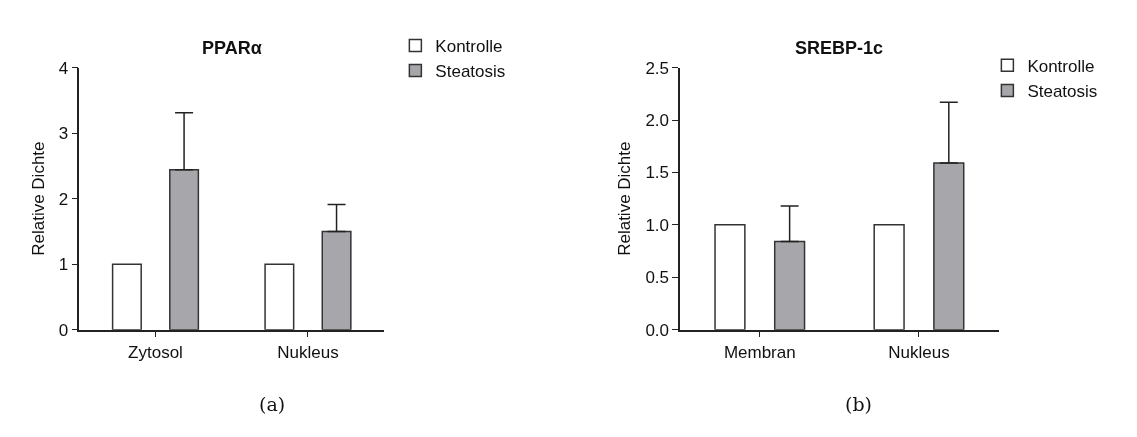 This screenshot has width=1137, height=437. Describe the element at coordinates (657, 68) in the screenshot. I see `y-tick-label: 2.5` at that location.